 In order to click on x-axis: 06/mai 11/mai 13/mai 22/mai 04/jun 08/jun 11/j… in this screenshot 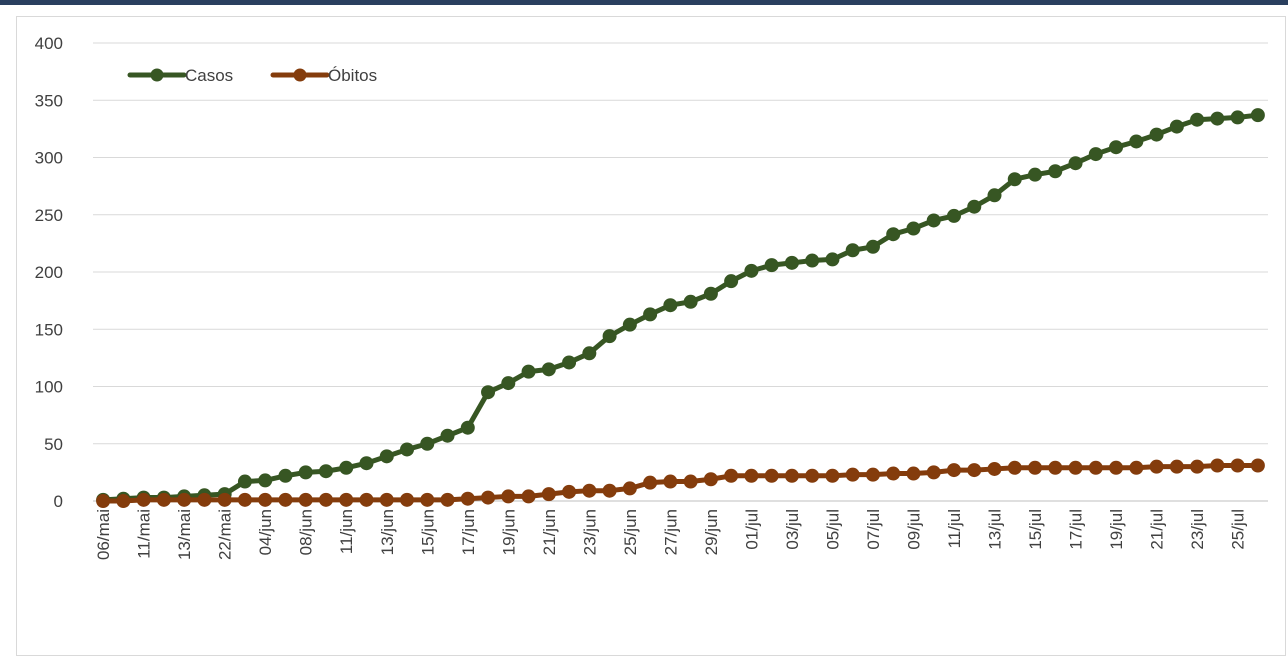, I will do `click(680, 530)`.